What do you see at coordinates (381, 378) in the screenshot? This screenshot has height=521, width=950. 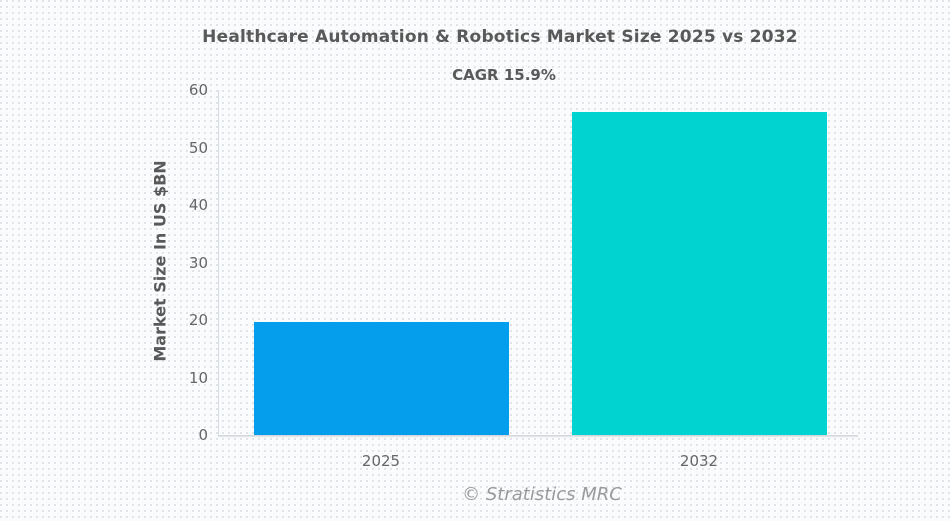 I see `bar-2025` at bounding box center [381, 378].